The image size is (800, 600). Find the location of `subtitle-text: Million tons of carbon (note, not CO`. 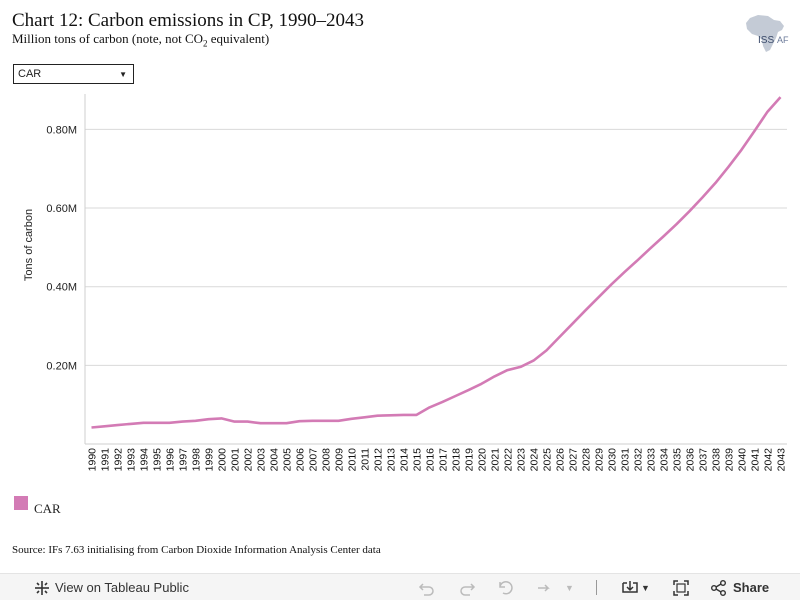

subtitle-text: Million tons of carbon (note, not CO is located at coordinates (108, 38).